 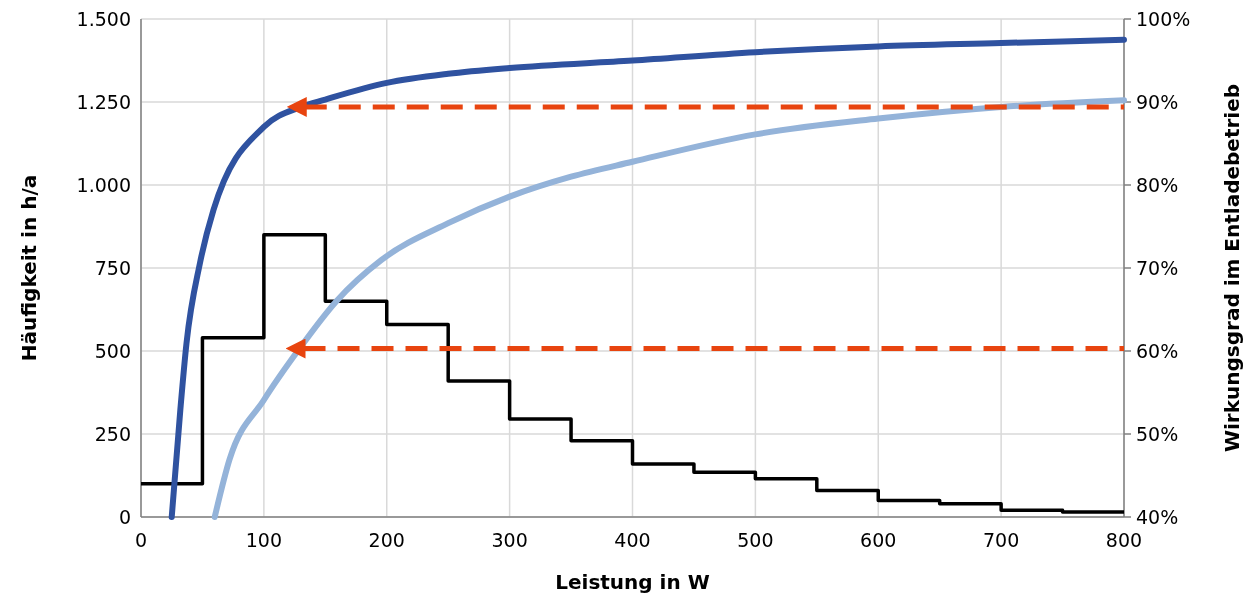 I want to click on x-tick-label: 800, so click(x=1124, y=540).